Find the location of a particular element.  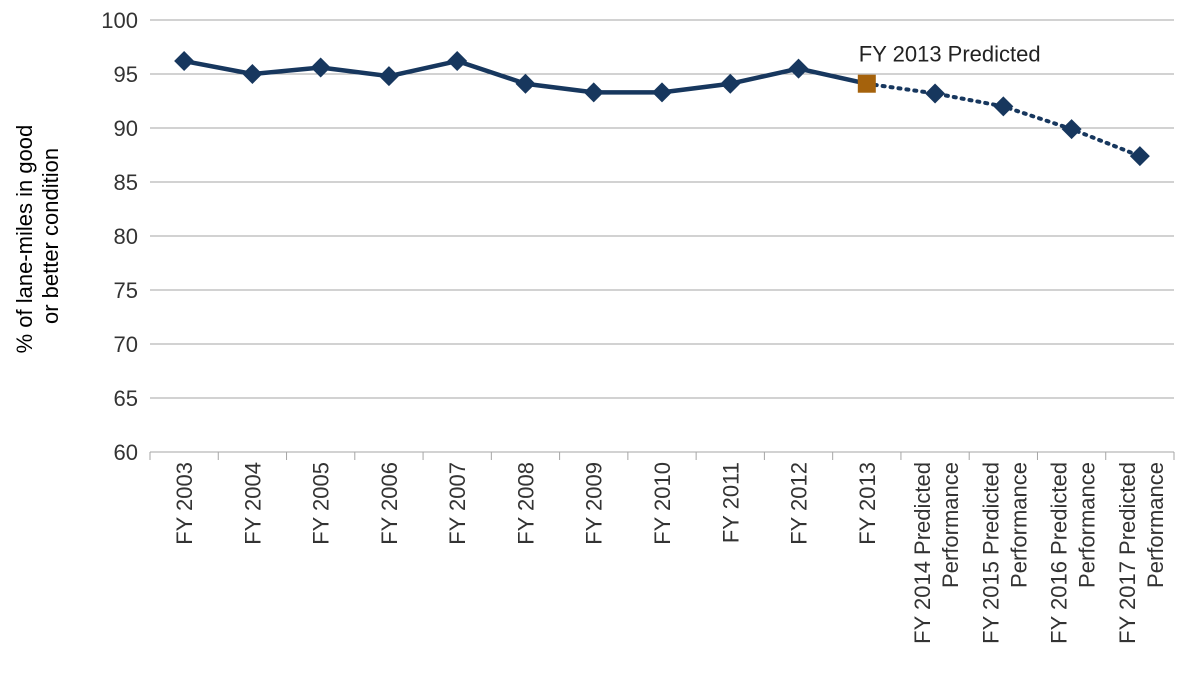

y-tick-label: 65 is located at coordinates (126, 398).